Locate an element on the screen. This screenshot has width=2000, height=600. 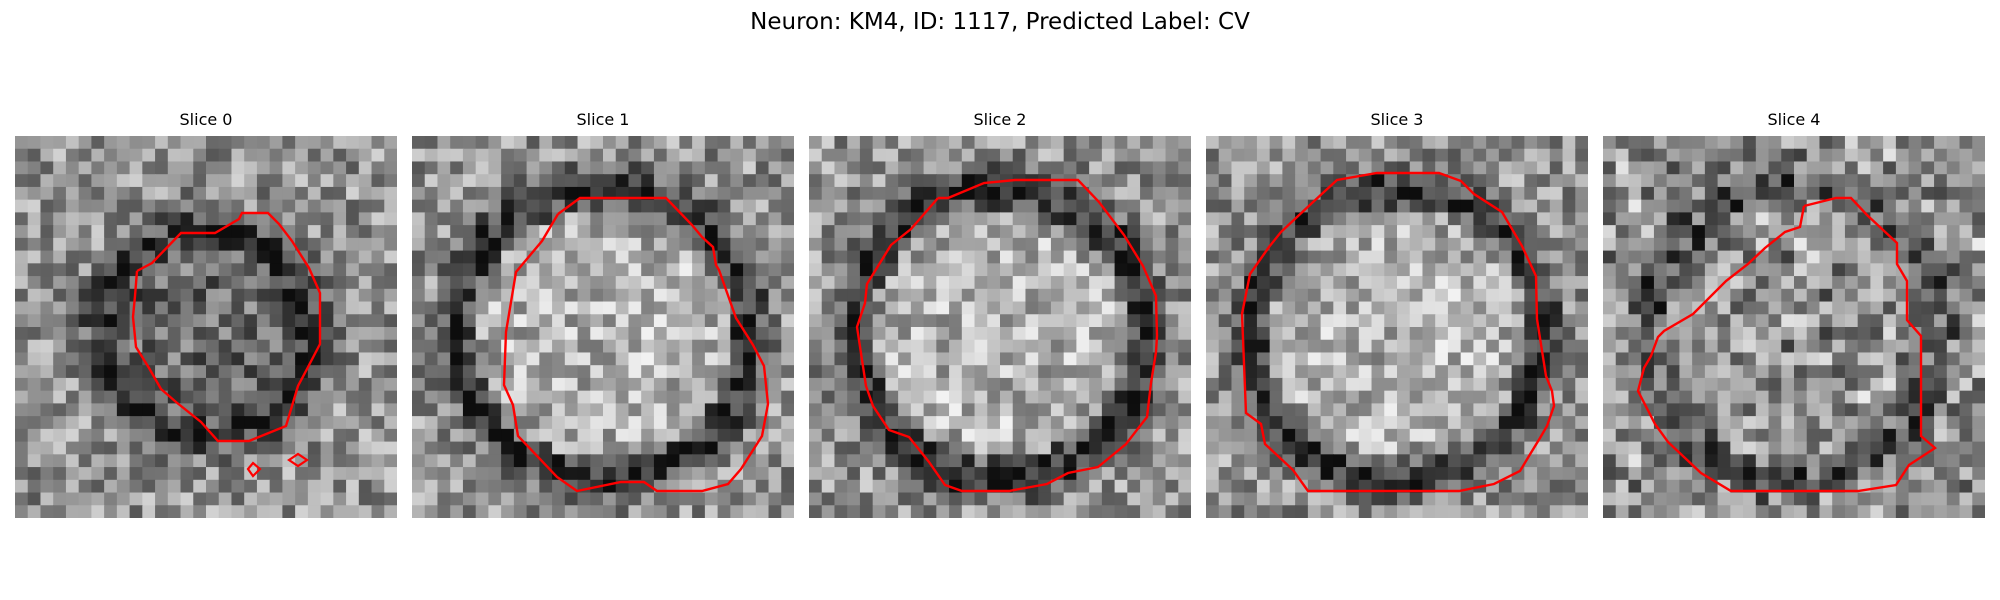
slice-title: Slice 3 is located at coordinates (1397, 119).